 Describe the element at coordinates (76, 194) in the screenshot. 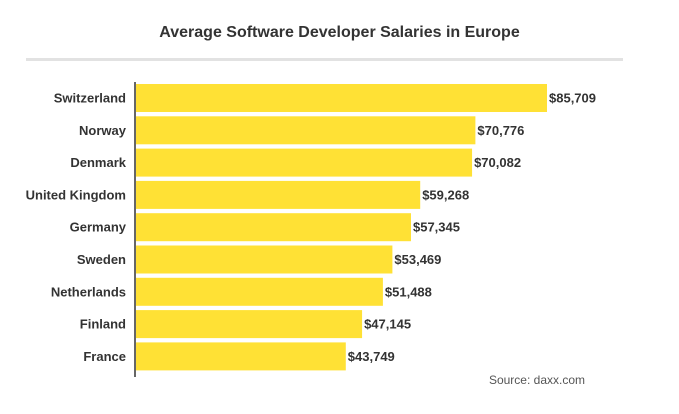

I see `category-label: United Kingdom` at that location.